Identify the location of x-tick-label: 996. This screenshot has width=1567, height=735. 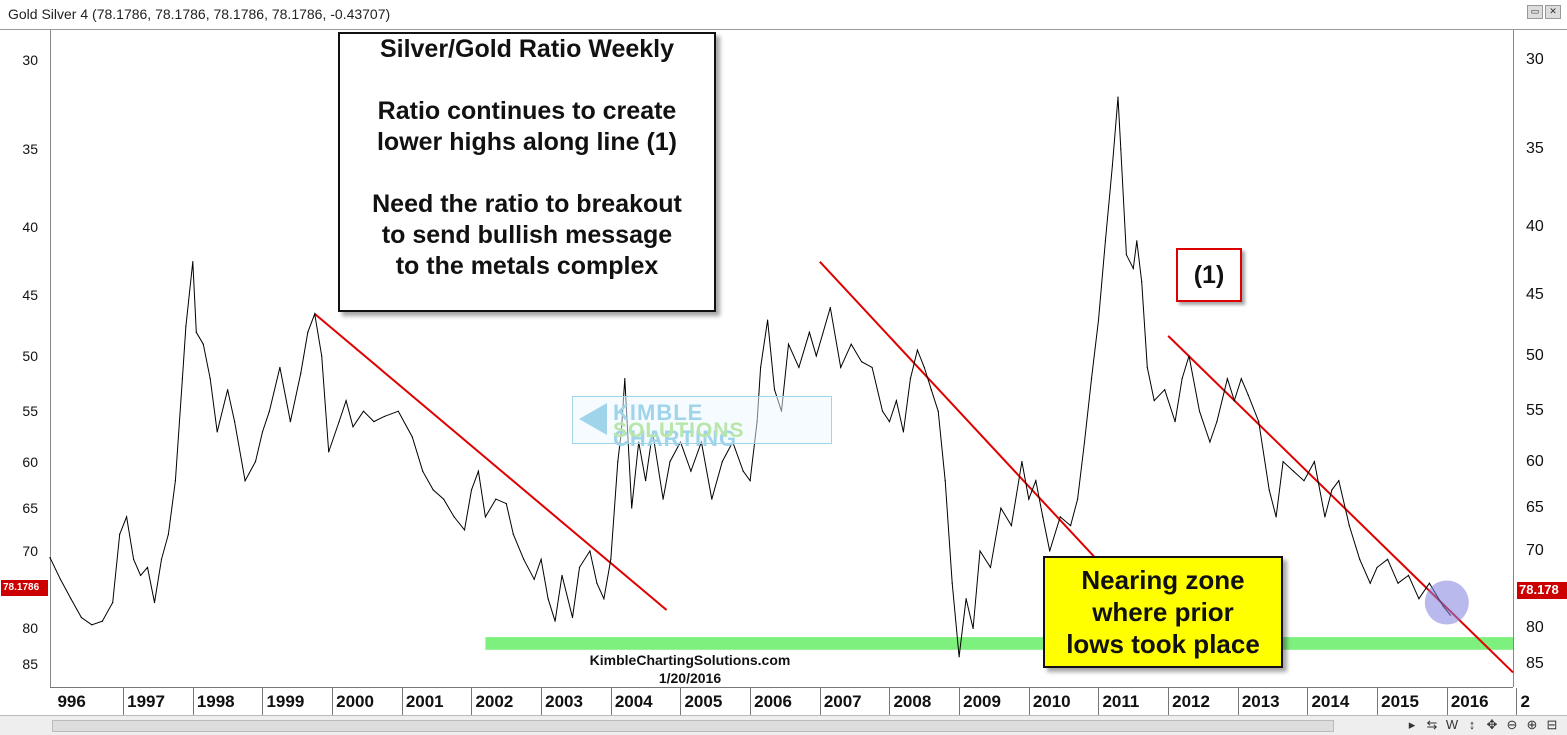
(71, 701).